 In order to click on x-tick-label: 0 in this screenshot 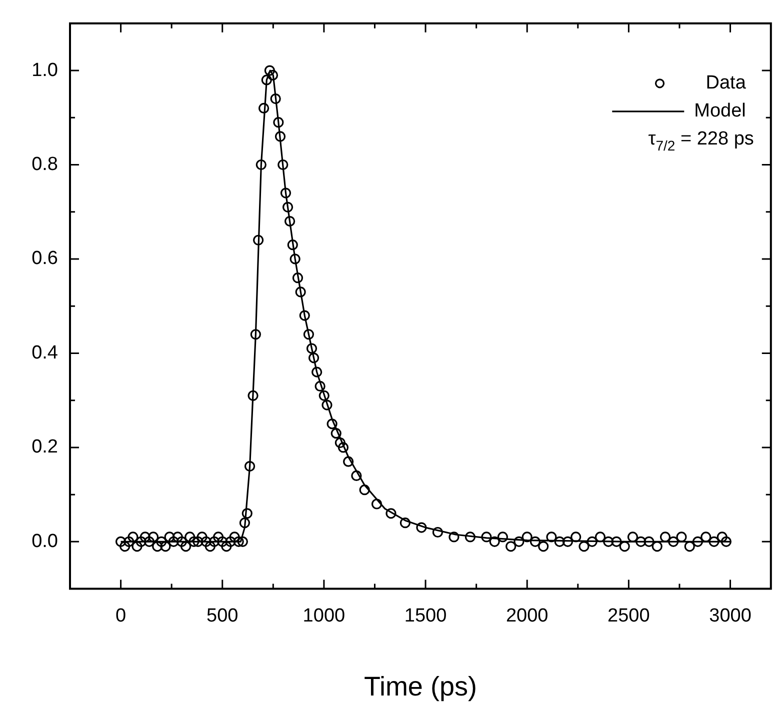, I will do `click(121, 615)`.